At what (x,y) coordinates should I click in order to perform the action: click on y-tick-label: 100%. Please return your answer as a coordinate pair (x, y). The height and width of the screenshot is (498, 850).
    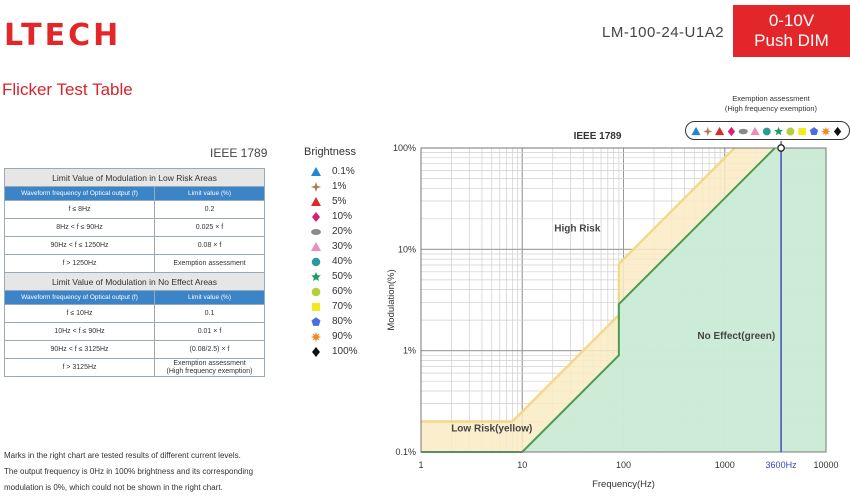
    Looking at the image, I should click on (404, 148).